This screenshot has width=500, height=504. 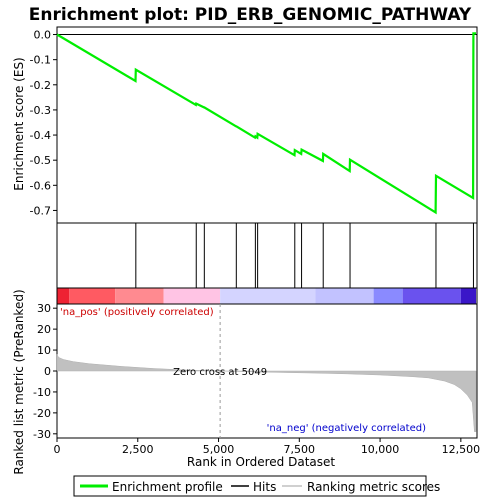 I want to click on es-y-tick-label: -0.1, so click(x=40, y=60).